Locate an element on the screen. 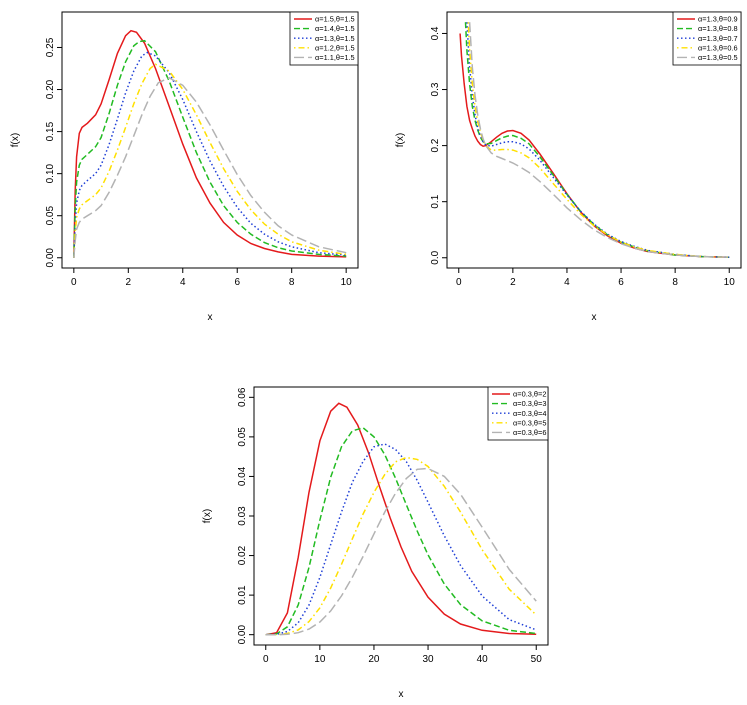 The image size is (747, 705). y-axis: 0.00 0.01 0.02 0.03 0.04 0.05 0.06 f(x) is located at coordinates (228, 516).